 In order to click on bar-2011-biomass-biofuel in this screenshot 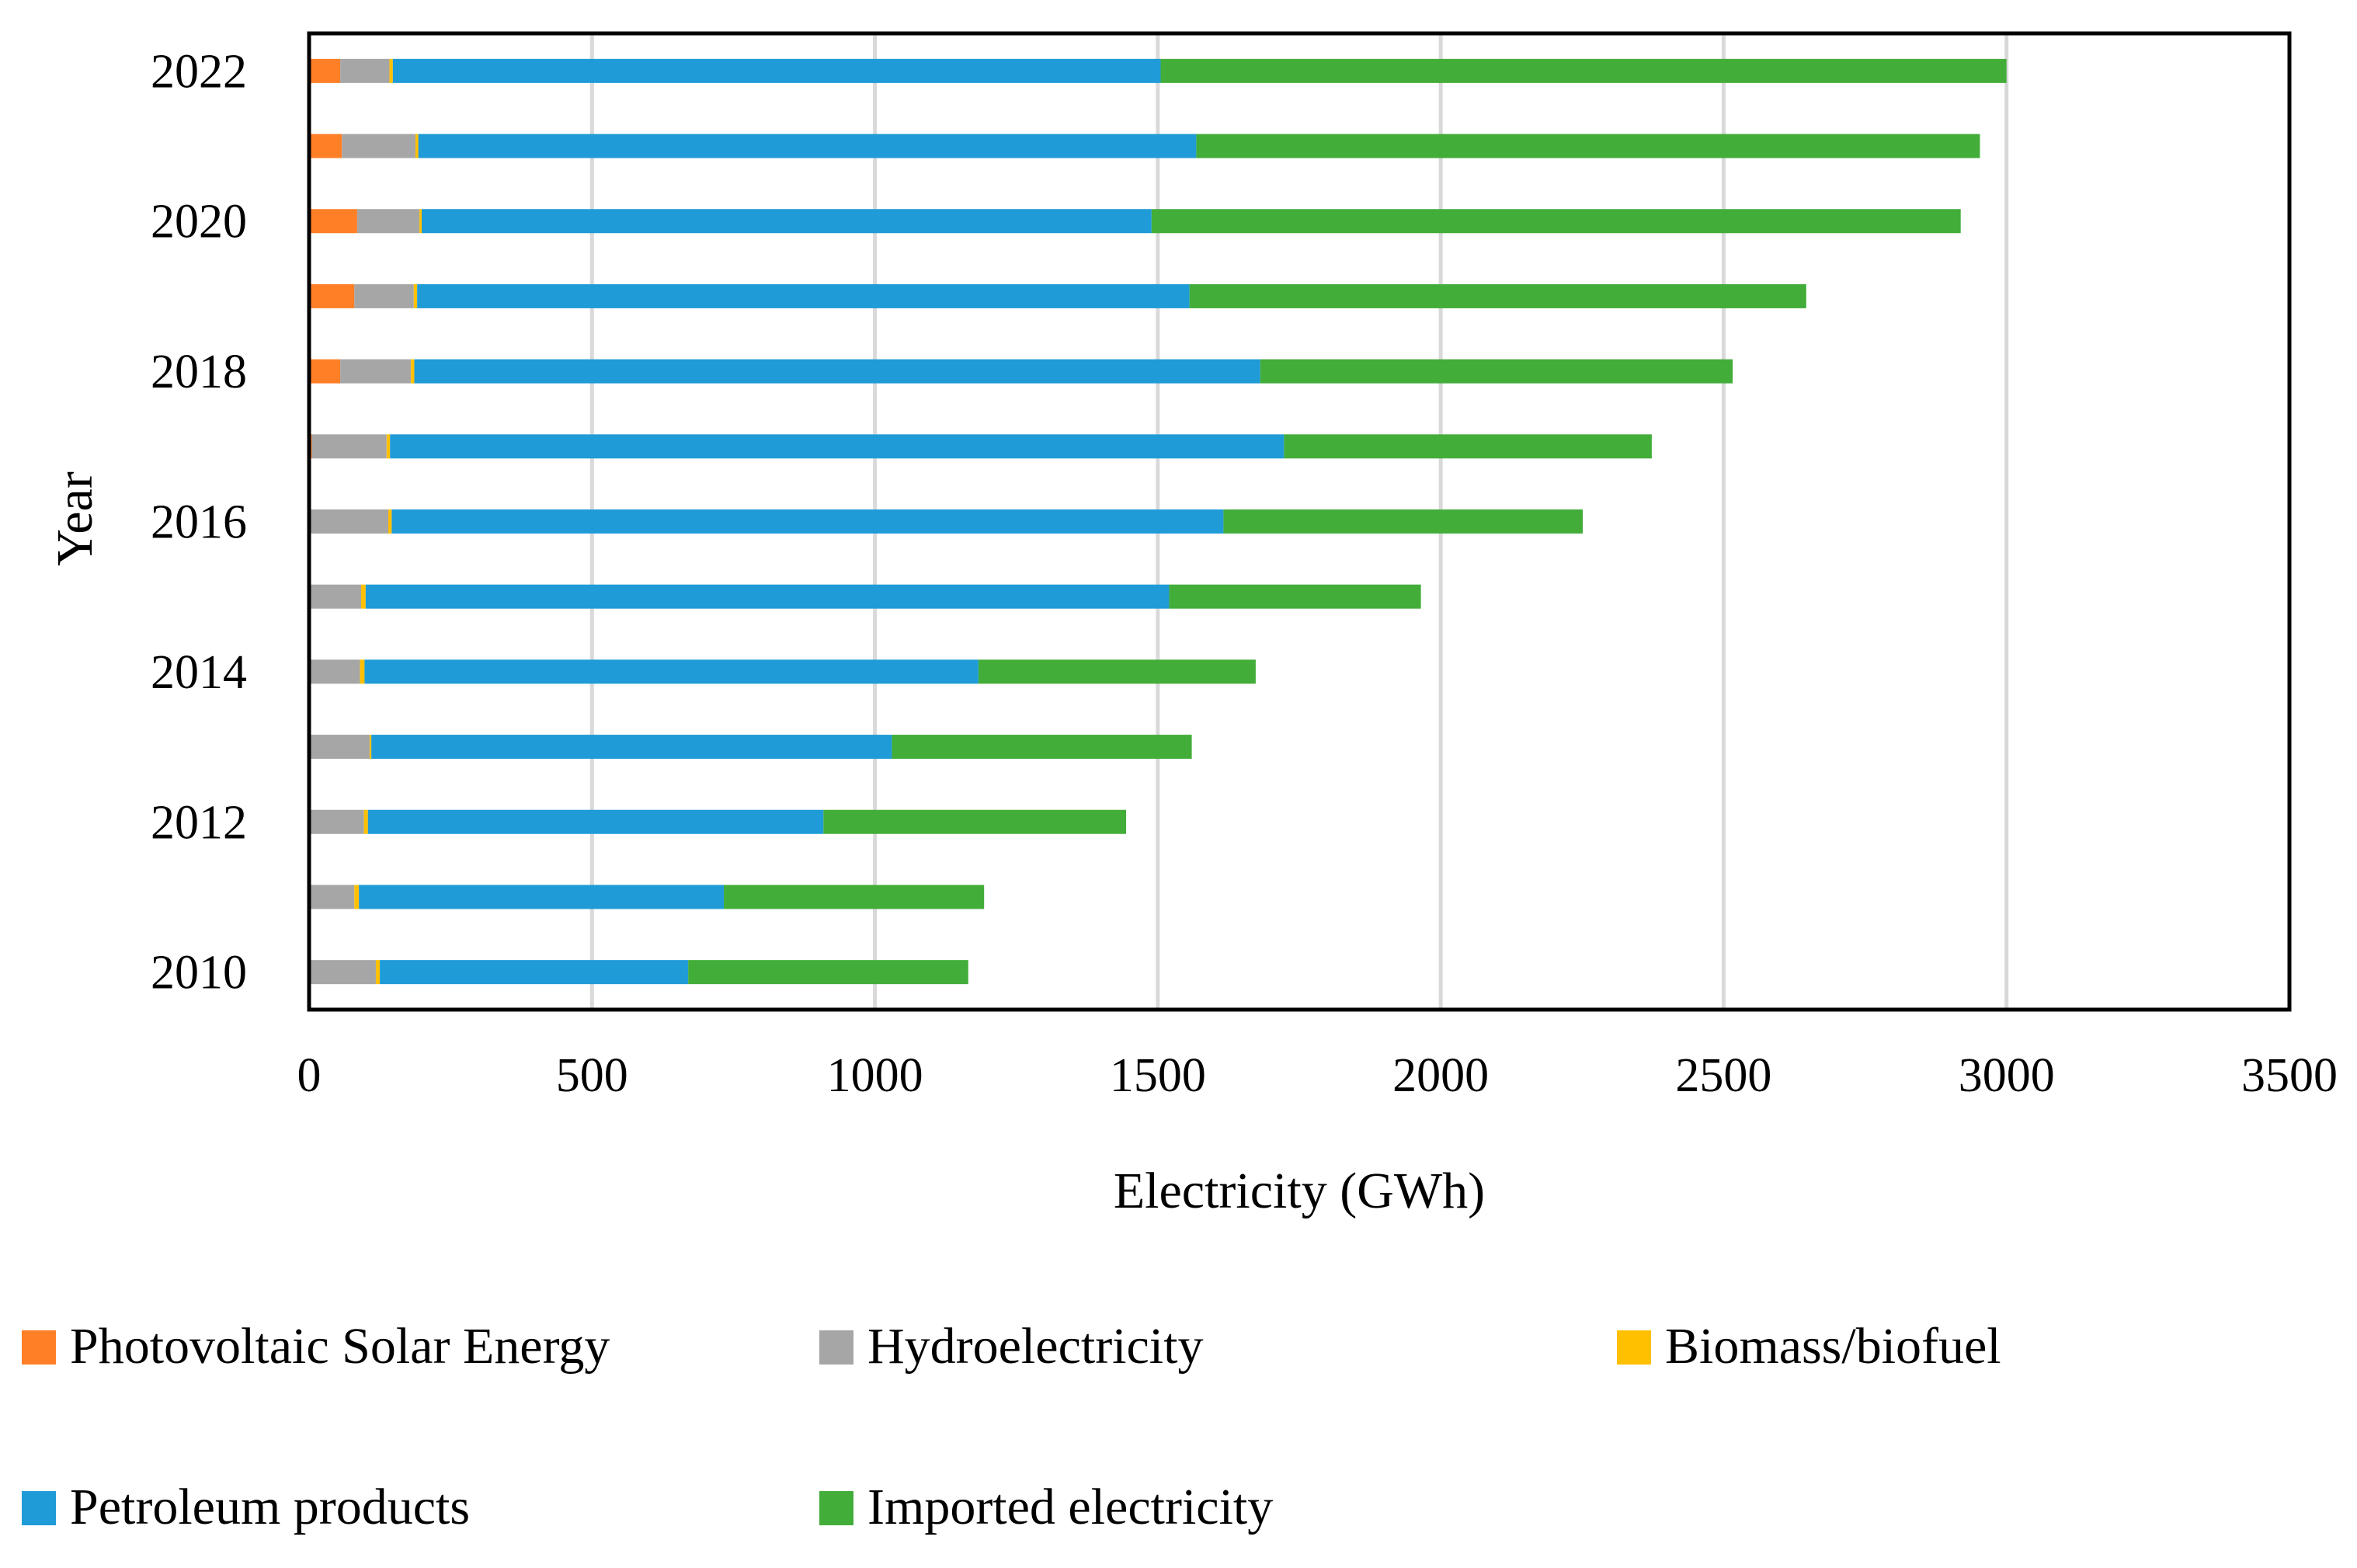, I will do `click(357, 897)`.